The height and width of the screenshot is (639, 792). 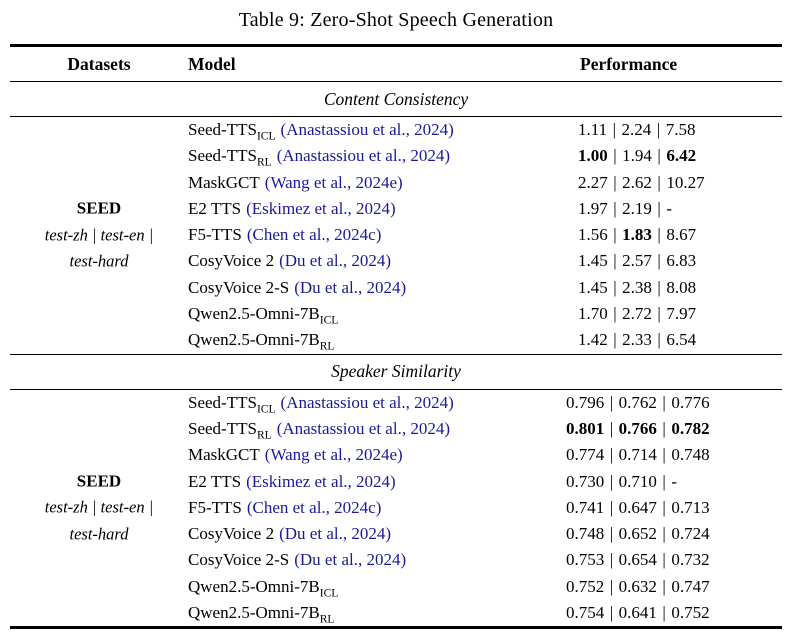 What do you see at coordinates (669, 482) in the screenshot?
I see `performance-cell: 0.730 | 0.710 | -` at bounding box center [669, 482].